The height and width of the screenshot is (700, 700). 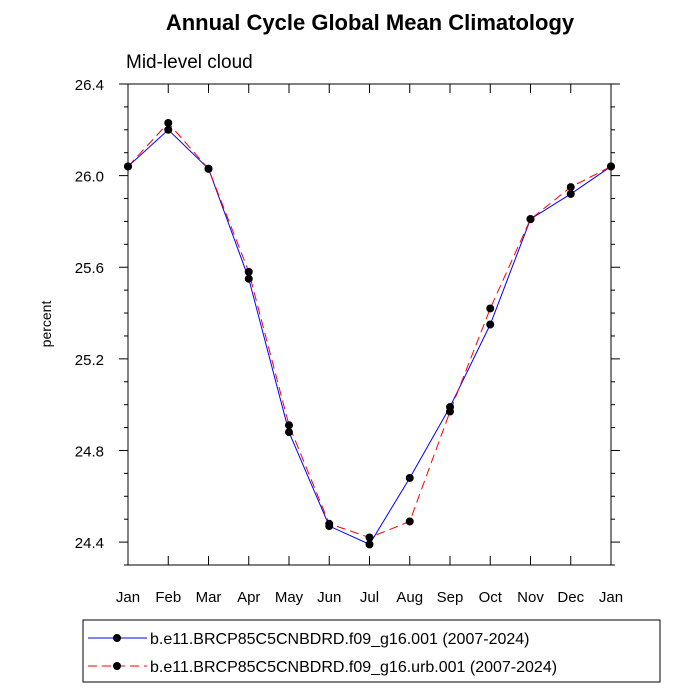 I want to click on x-tick-label: Oct, so click(x=491, y=597).